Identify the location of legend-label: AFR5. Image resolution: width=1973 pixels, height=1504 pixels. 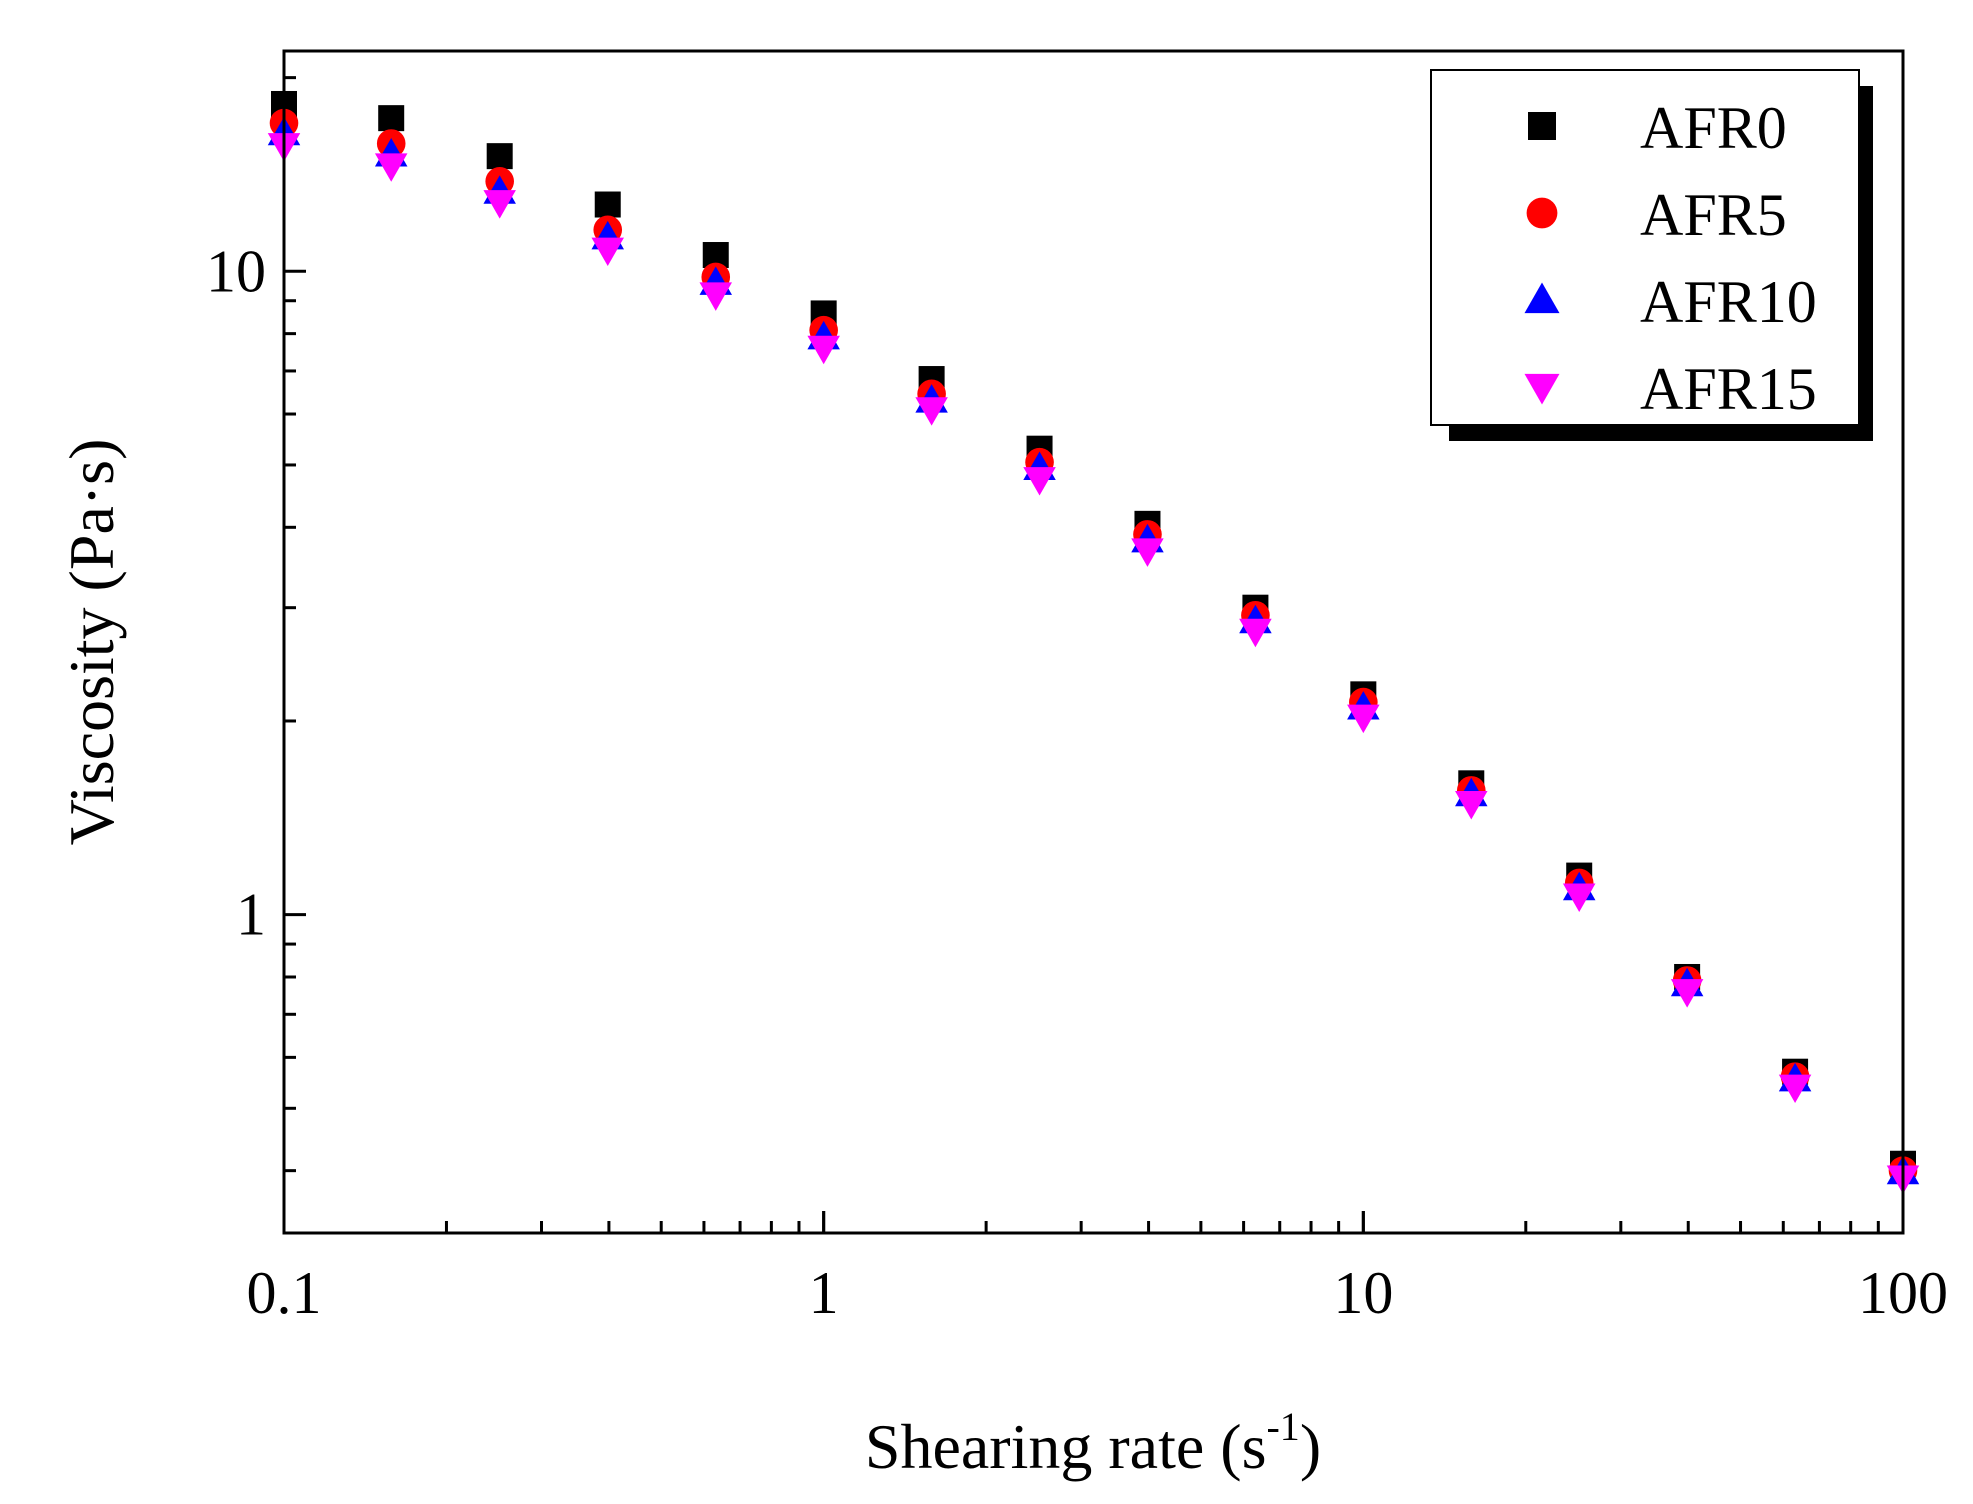
(1713, 215).